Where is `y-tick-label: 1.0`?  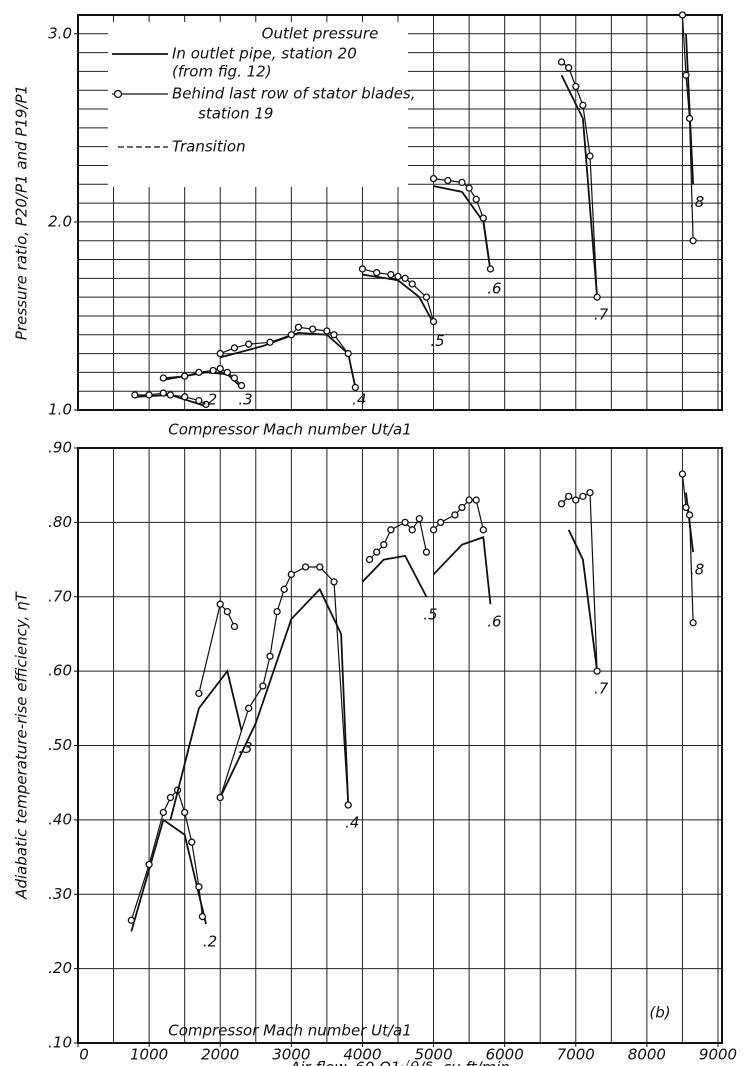
y-tick-label: 1.0 is located at coordinates (60, 410).